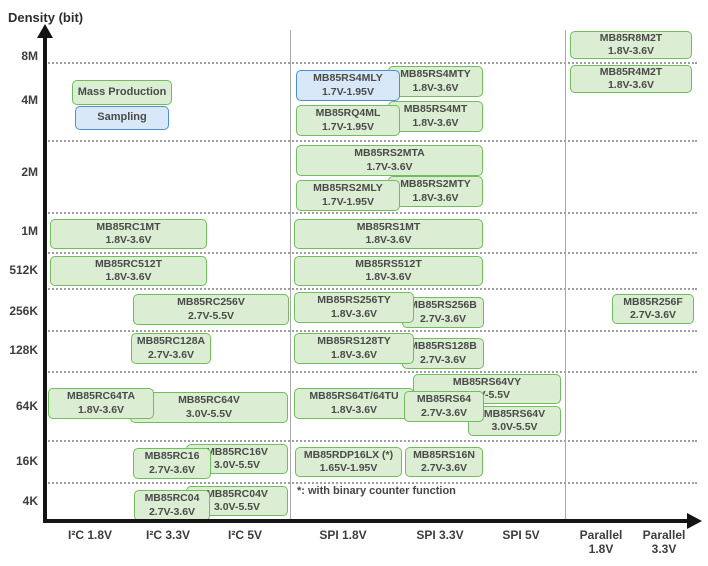 The image size is (708, 566). I want to click on product-box-mb85rs4mty: MB85RS4MTY 1.8V-3.6V, so click(435, 81).